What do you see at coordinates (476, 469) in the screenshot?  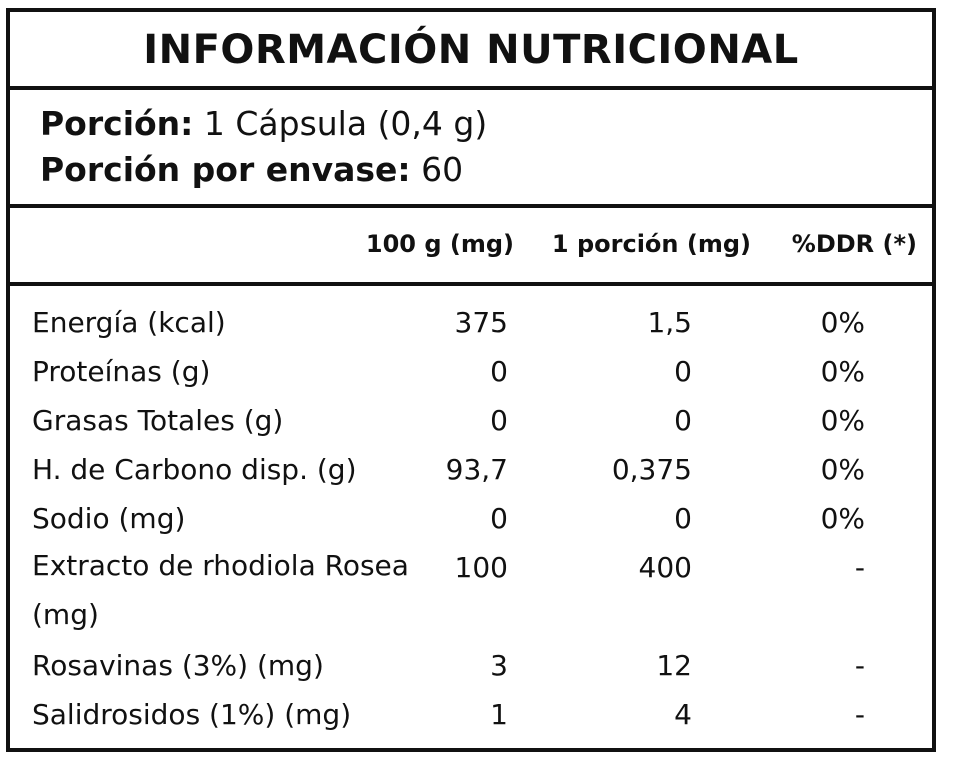 I see `value-per-100g: 93,7` at bounding box center [476, 469].